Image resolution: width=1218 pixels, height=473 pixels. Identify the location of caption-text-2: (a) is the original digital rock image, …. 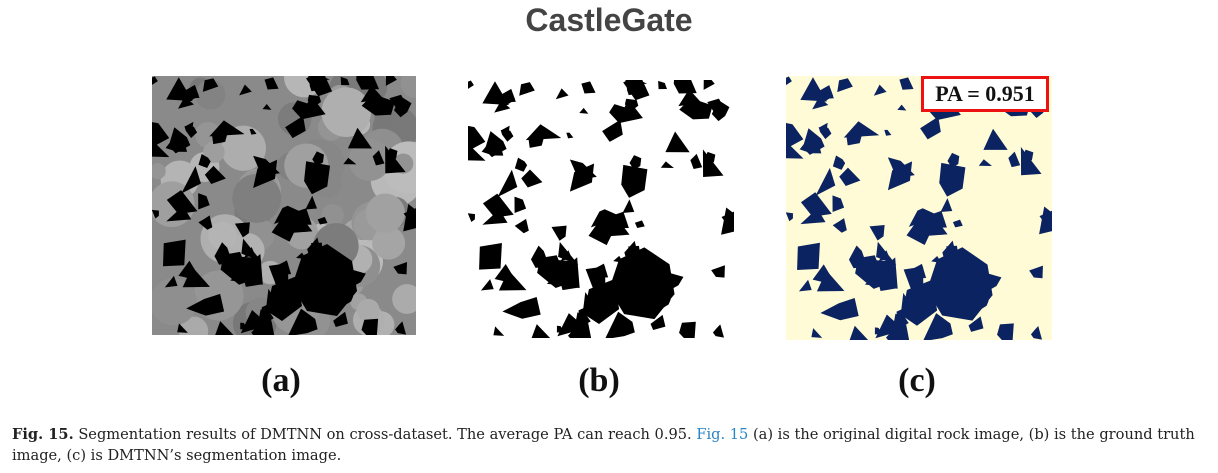
(603, 445).